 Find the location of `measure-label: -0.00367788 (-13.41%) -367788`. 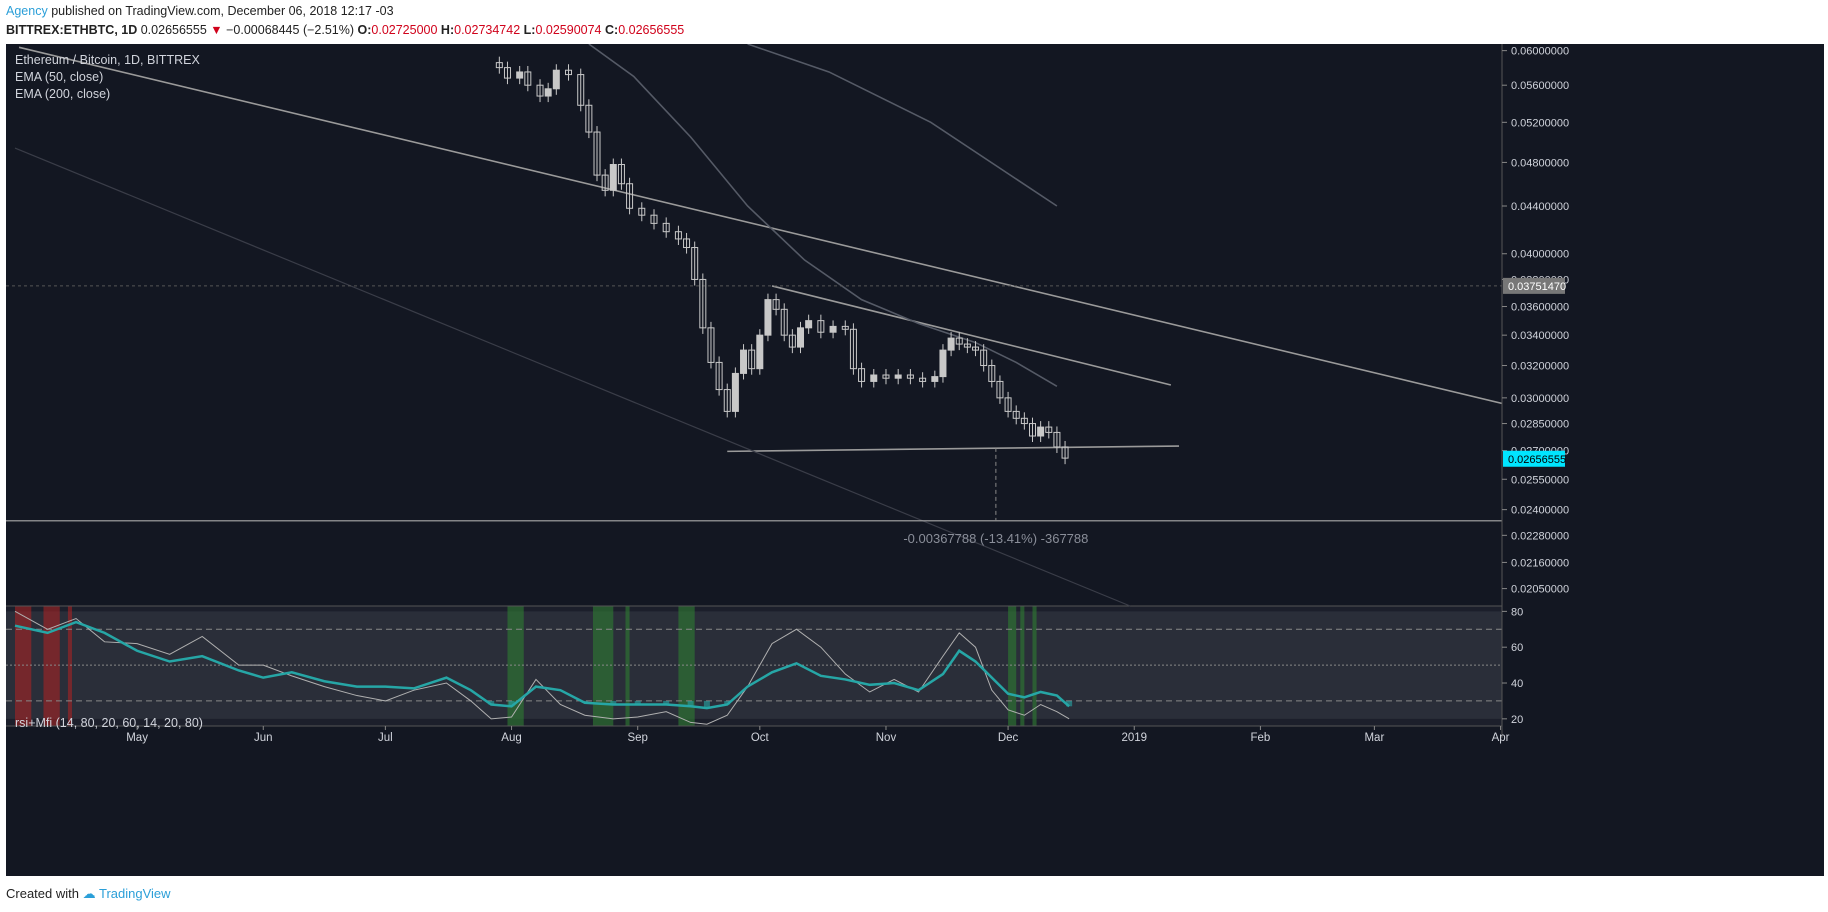

measure-label: -0.00367788 (-13.41%) -367788 is located at coordinates (995, 538).